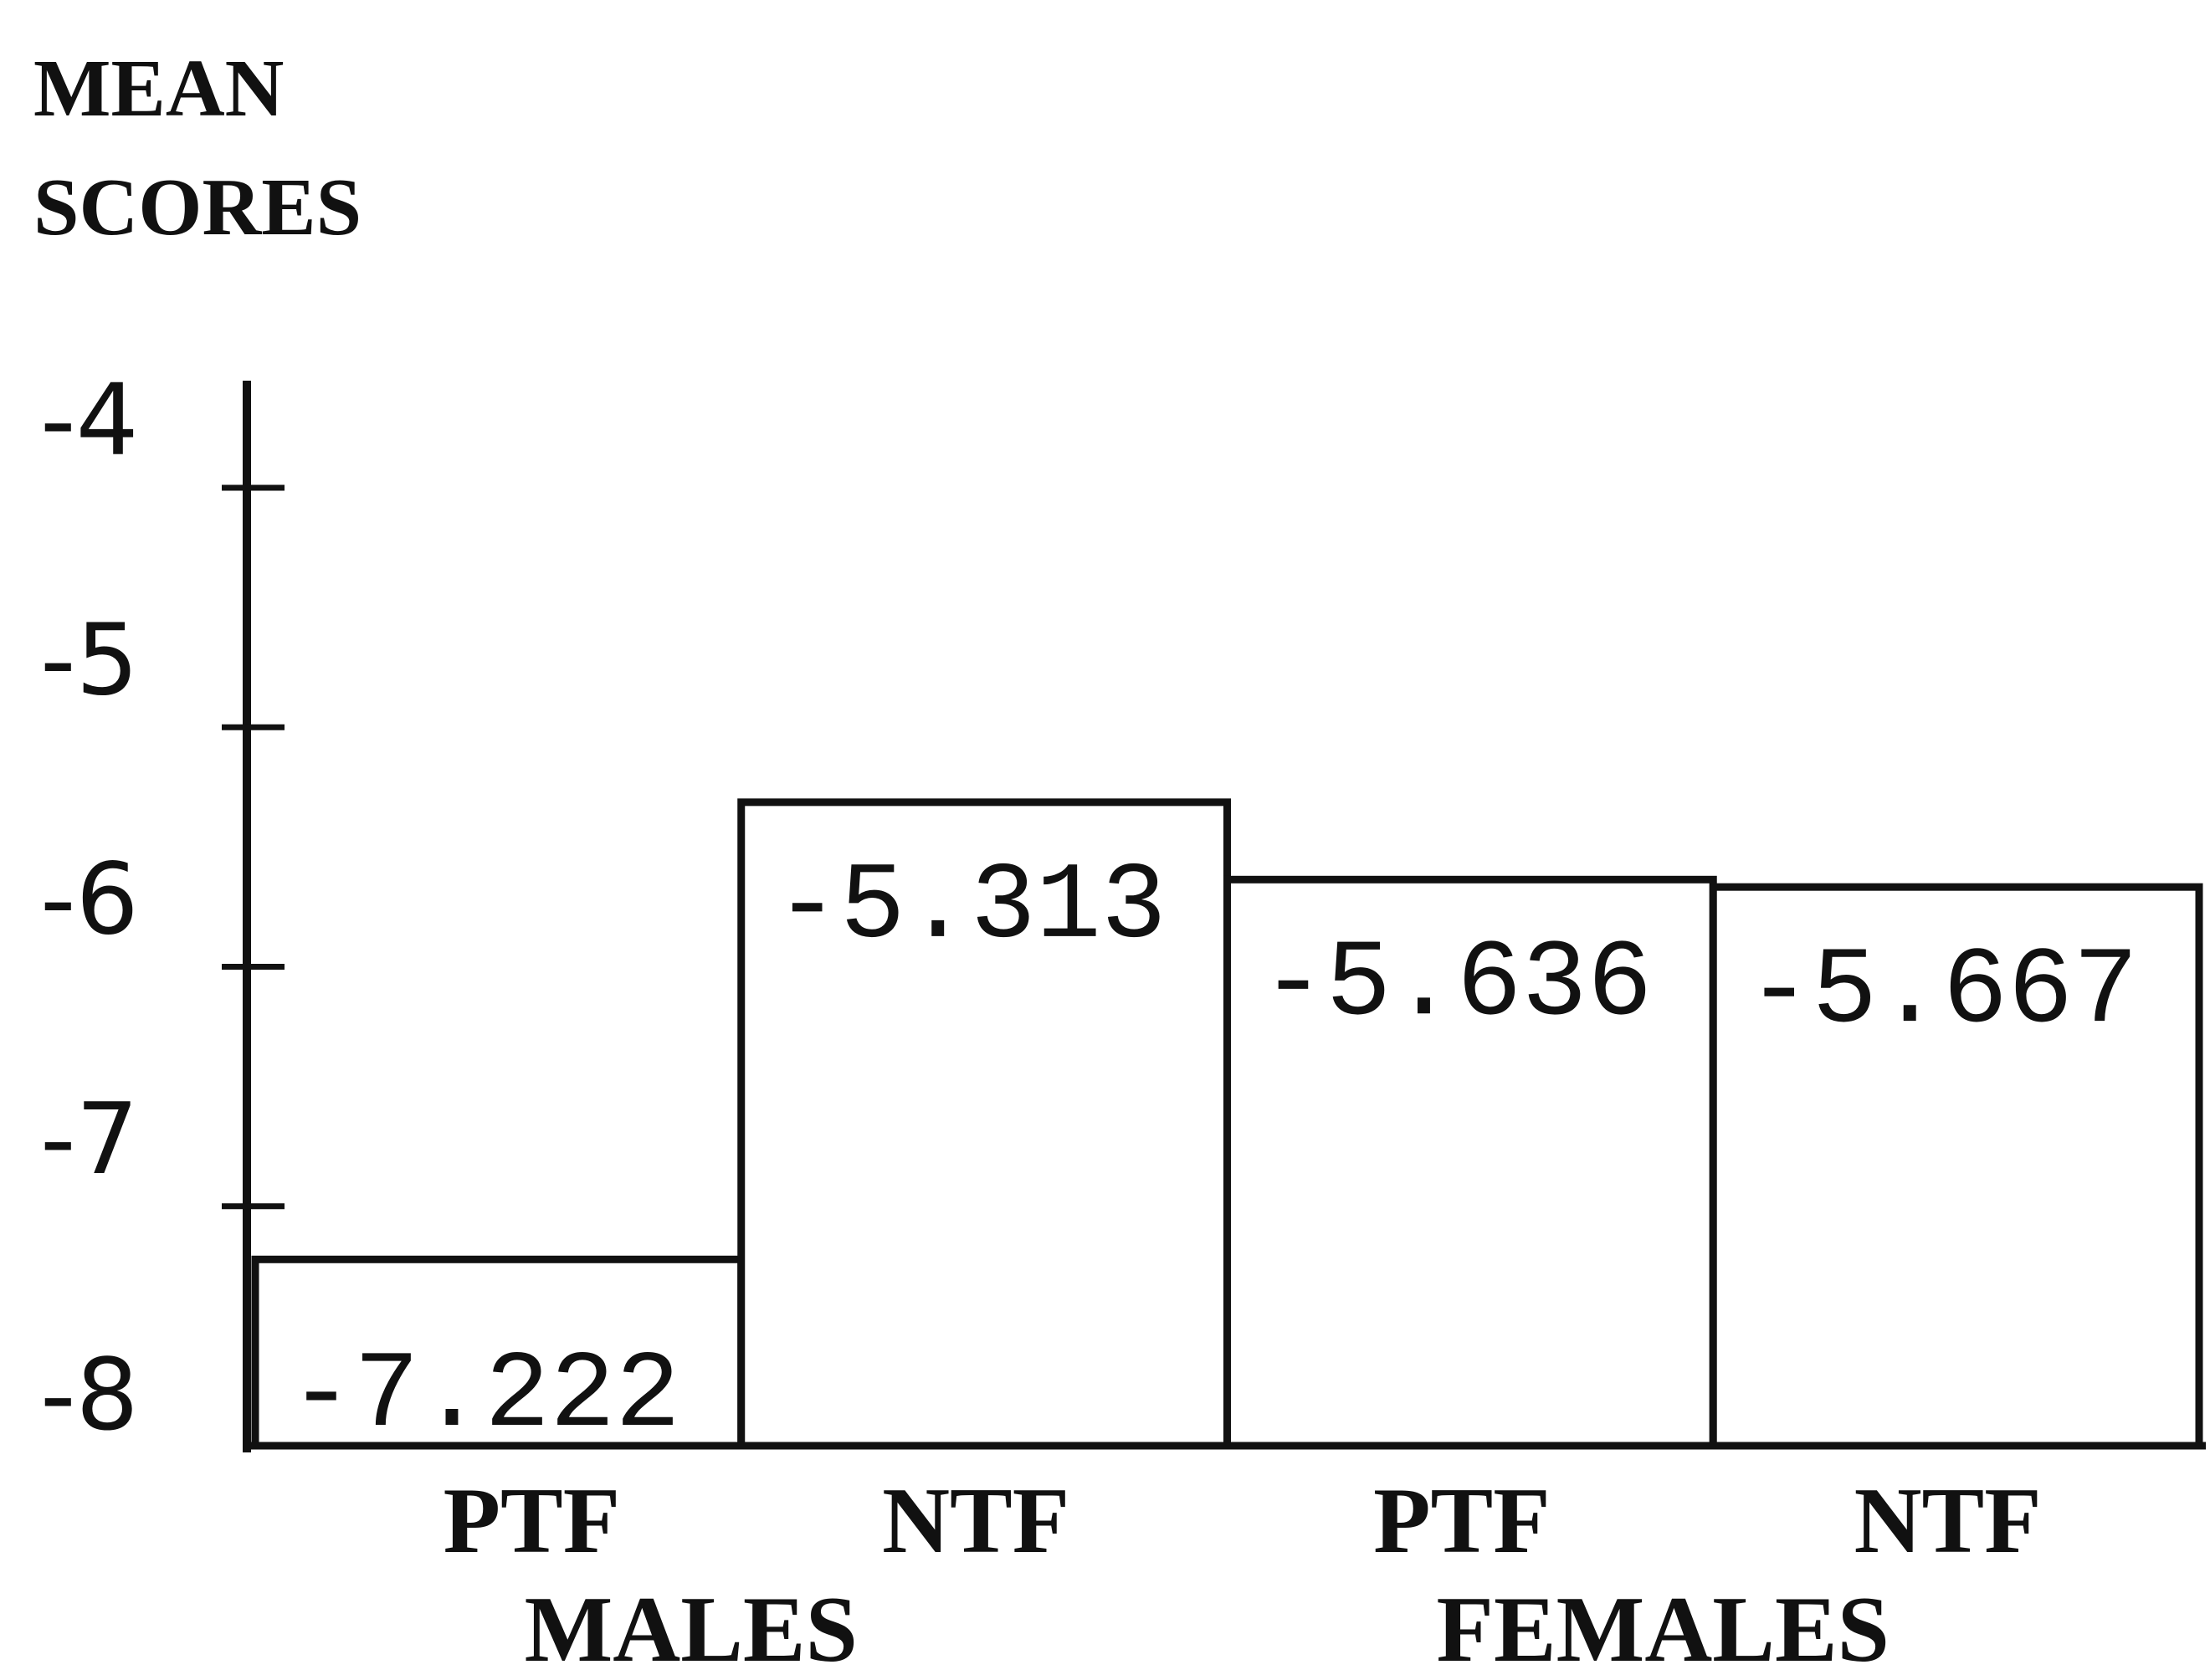 The height and width of the screenshot is (1680, 2210). Describe the element at coordinates (89, 420) in the screenshot. I see `y-tick-label-1: -4` at that location.